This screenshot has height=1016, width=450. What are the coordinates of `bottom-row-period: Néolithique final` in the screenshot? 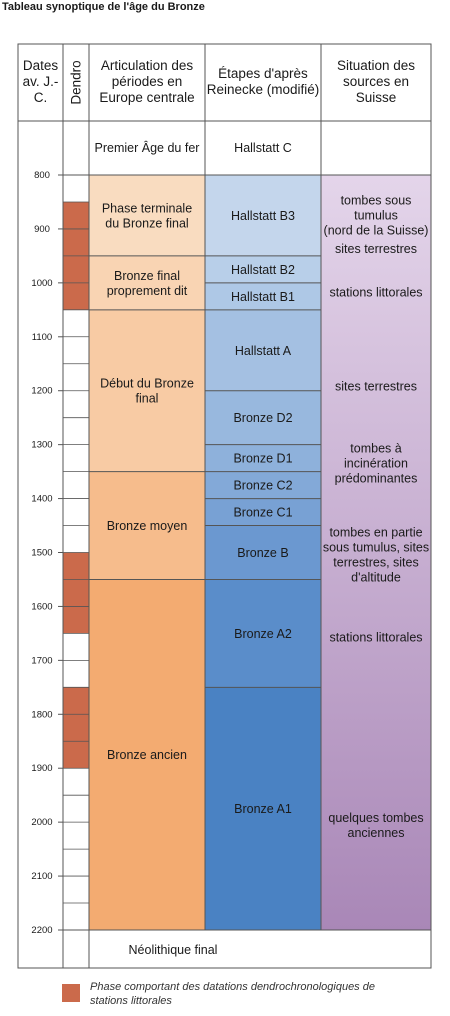 It's located at (173, 950).